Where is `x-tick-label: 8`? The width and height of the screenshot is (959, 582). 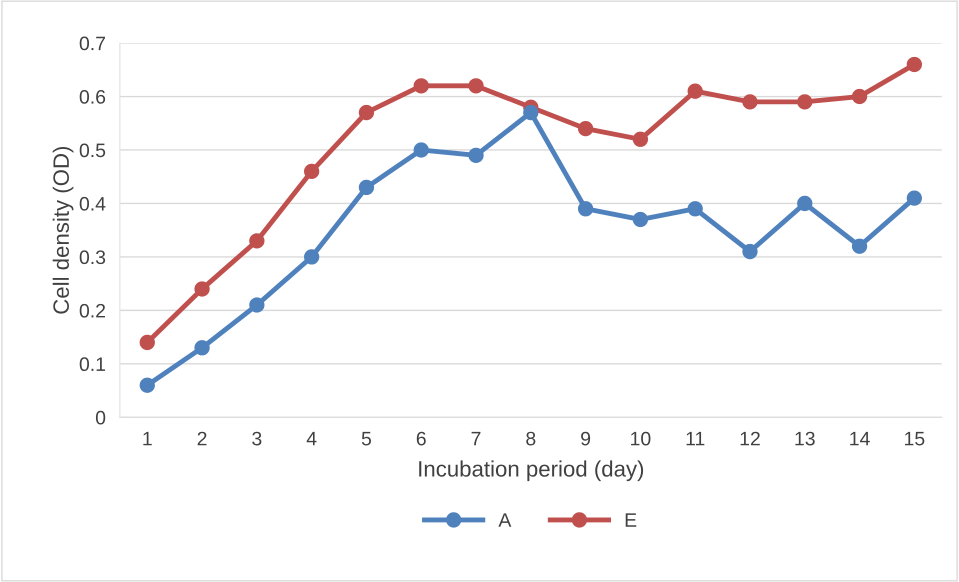 x-tick-label: 8 is located at coordinates (531, 439).